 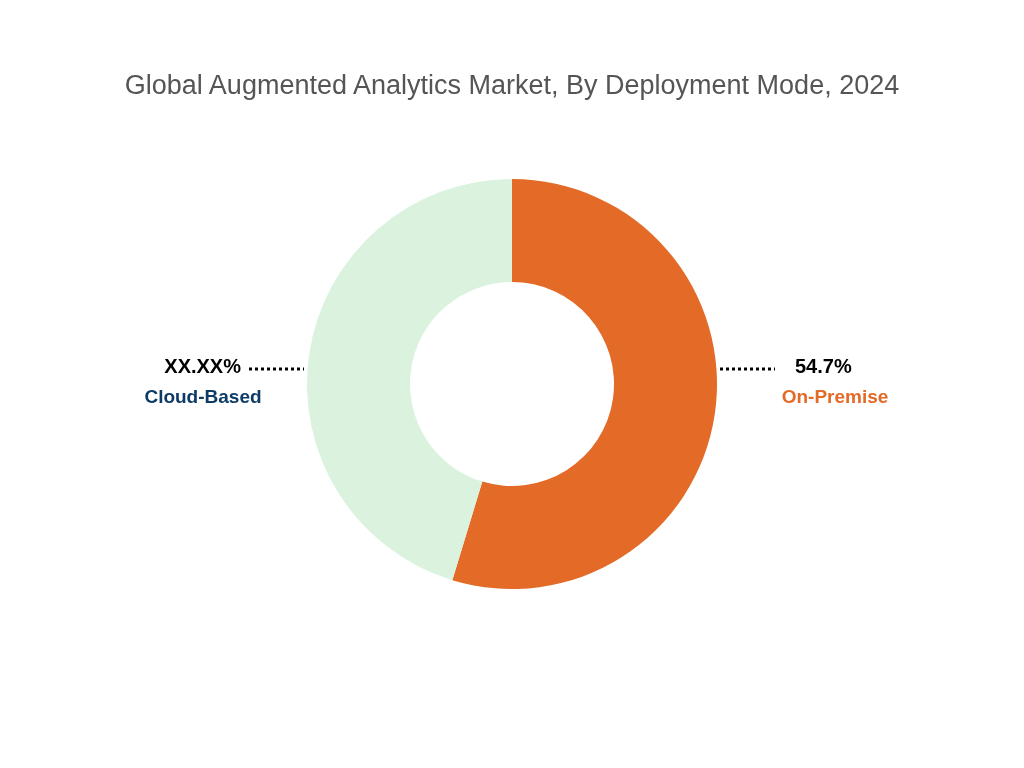 I want to click on slice-label: Cloud-Based, so click(x=203, y=396).